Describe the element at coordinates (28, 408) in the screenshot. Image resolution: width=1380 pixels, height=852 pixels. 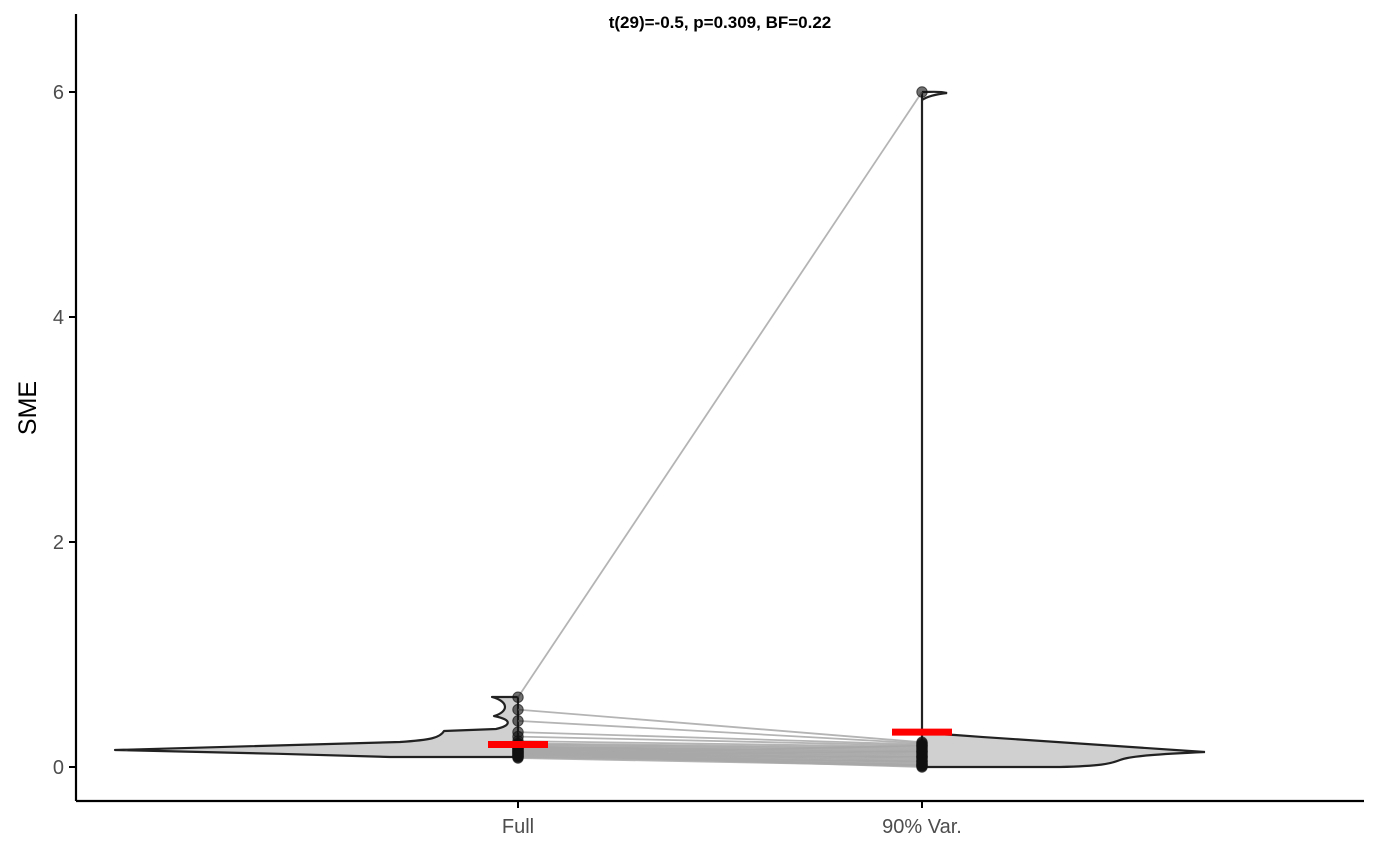
I see `y-axis-title: SME` at that location.